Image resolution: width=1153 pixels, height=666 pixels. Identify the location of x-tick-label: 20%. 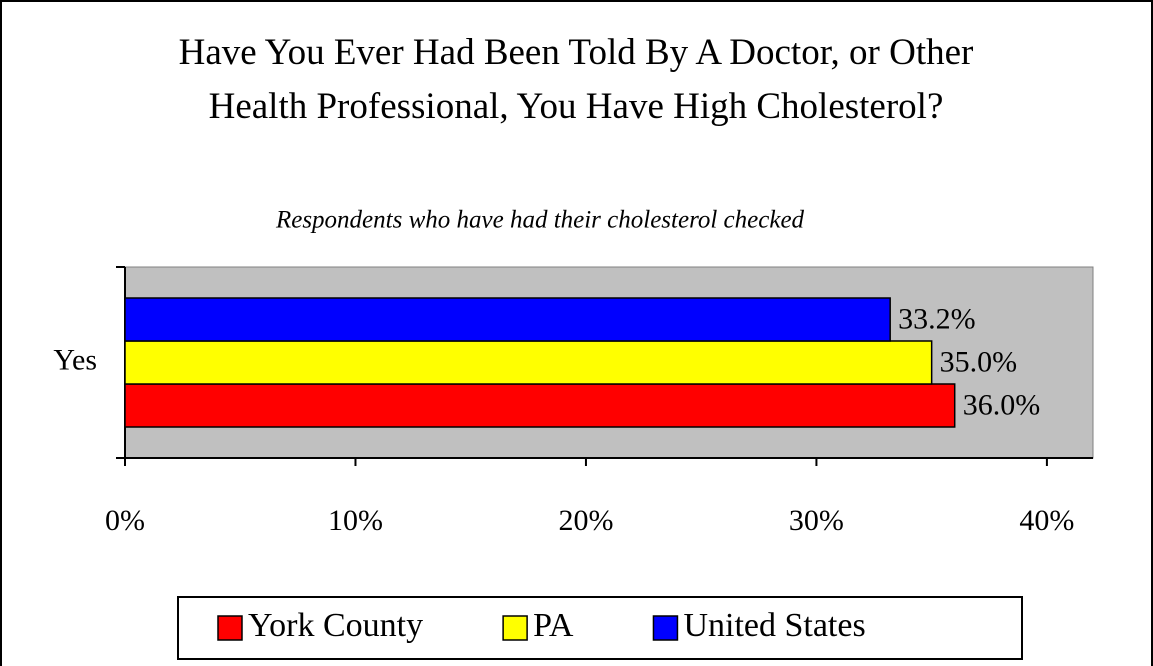
(585, 520).